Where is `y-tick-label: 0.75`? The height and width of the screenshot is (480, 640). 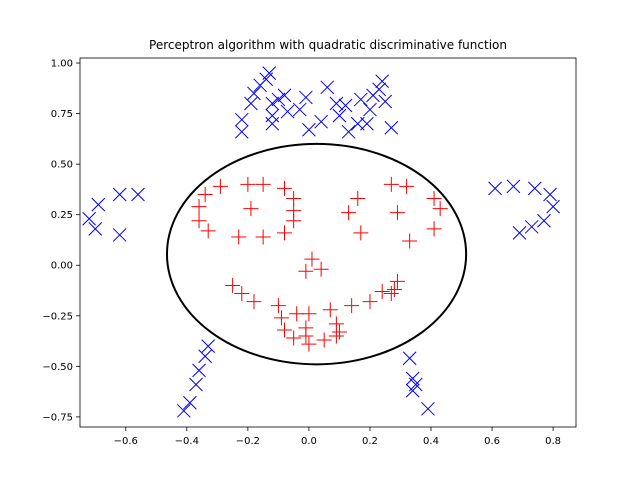 y-tick-label: 0.75 is located at coordinates (62, 114).